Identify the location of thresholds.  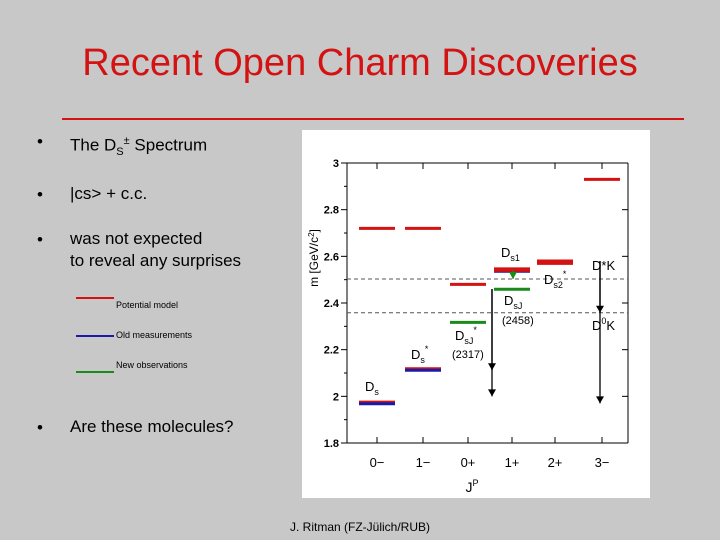
(487, 296).